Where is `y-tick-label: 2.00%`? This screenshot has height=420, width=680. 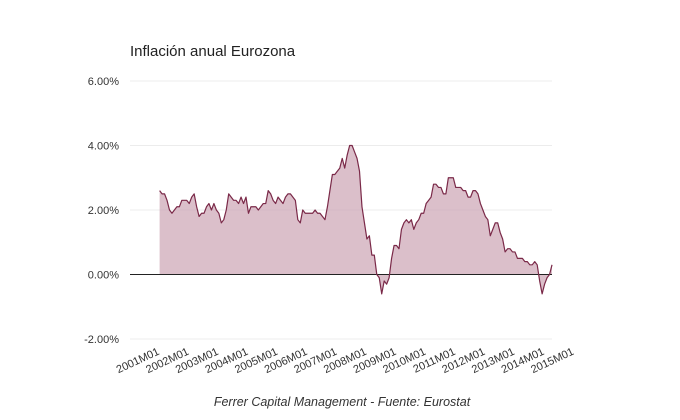
y-tick-label: 2.00% is located at coordinates (103, 211).